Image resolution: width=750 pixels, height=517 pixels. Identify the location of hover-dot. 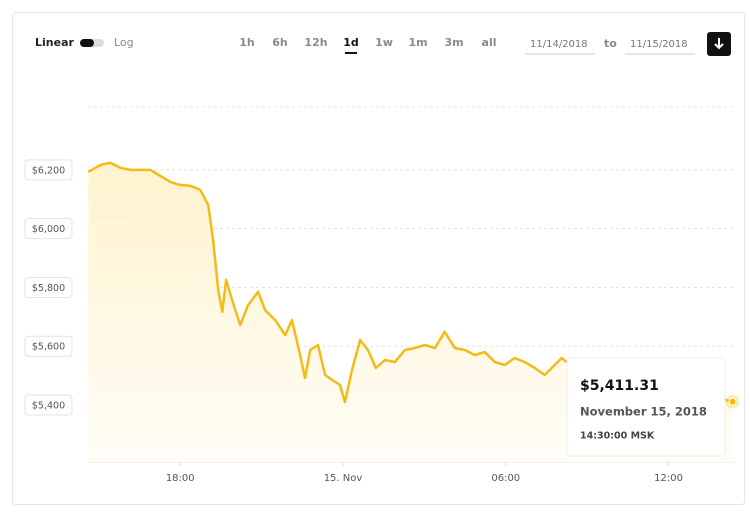
(732, 401).